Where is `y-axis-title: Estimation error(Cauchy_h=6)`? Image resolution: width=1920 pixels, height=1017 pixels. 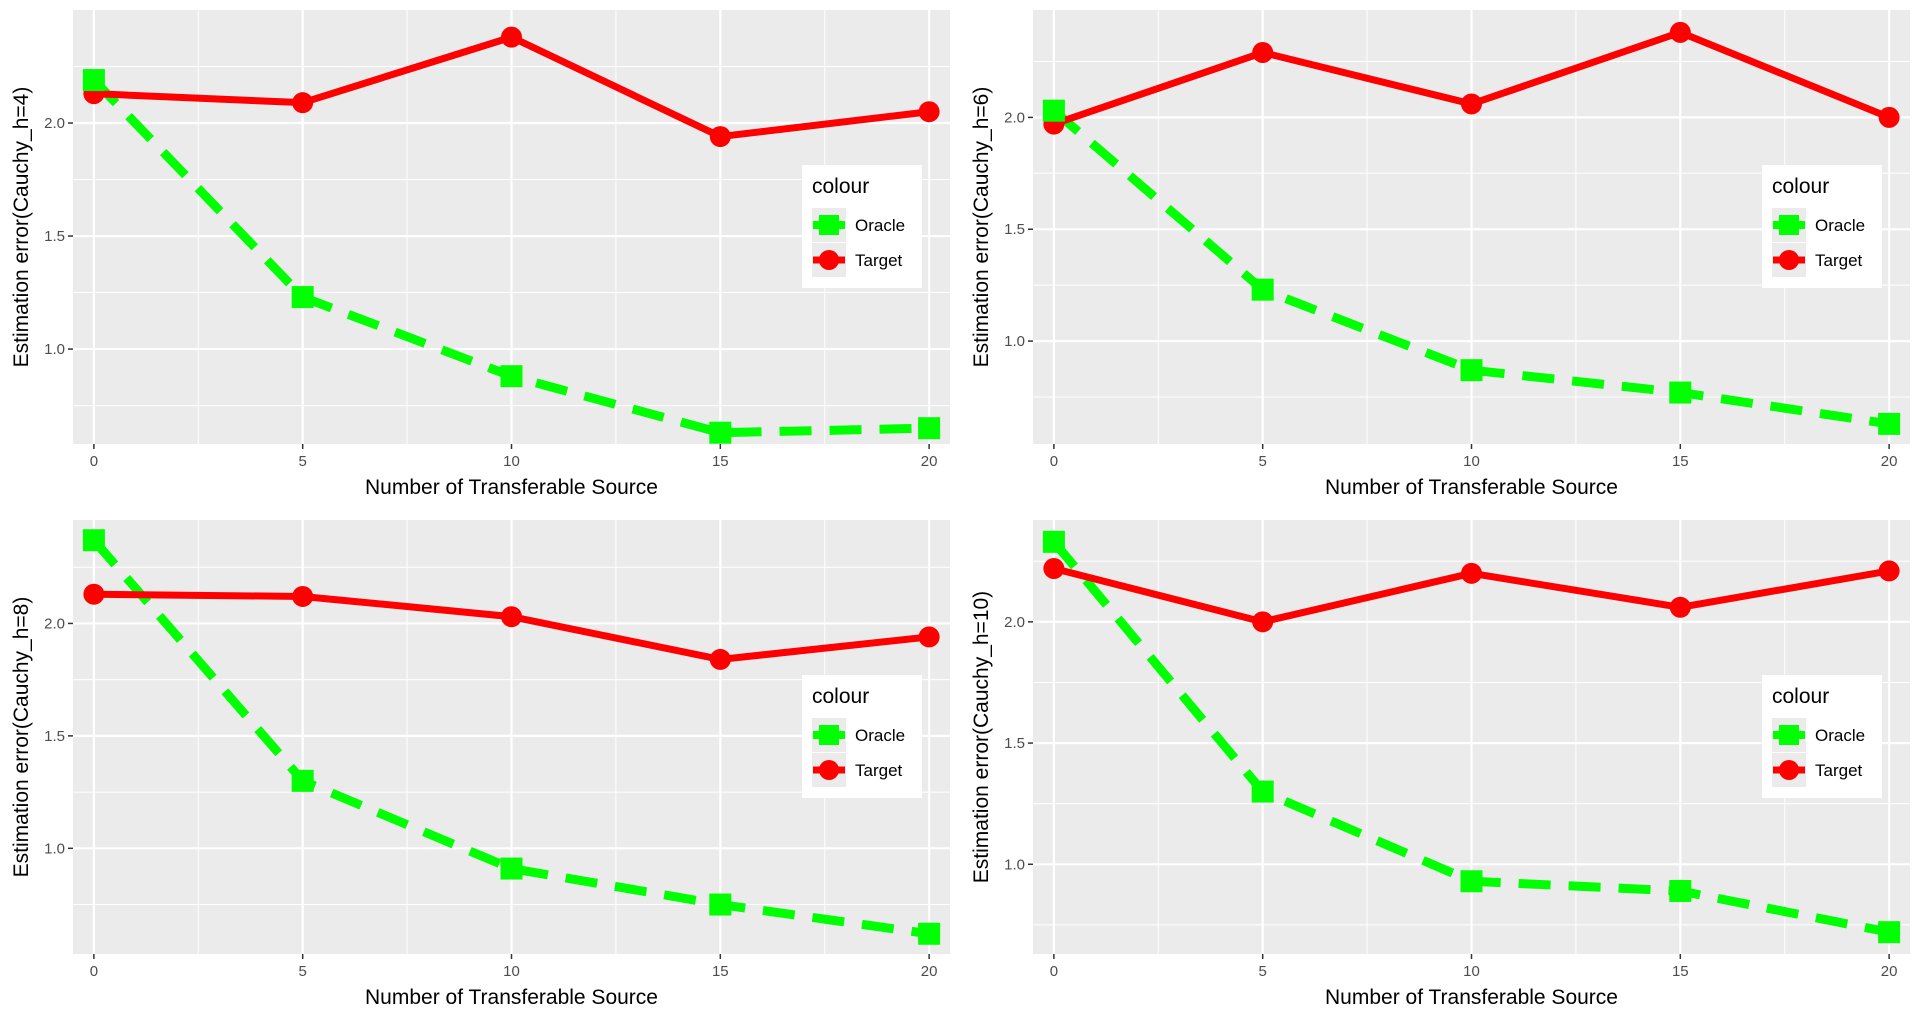
y-axis-title: Estimation error(Cauchy_h=6) is located at coordinates (981, 227).